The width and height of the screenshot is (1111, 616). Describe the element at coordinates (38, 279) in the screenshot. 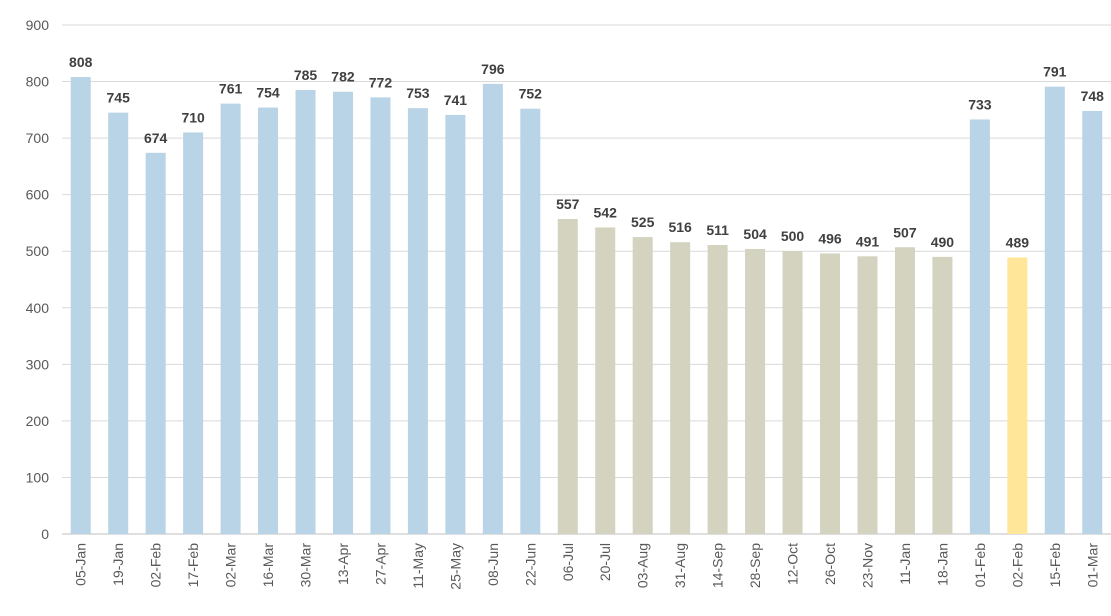

I see `y-axis-ticks: 0 100 200 300 400 500 600 700 800 900` at that location.